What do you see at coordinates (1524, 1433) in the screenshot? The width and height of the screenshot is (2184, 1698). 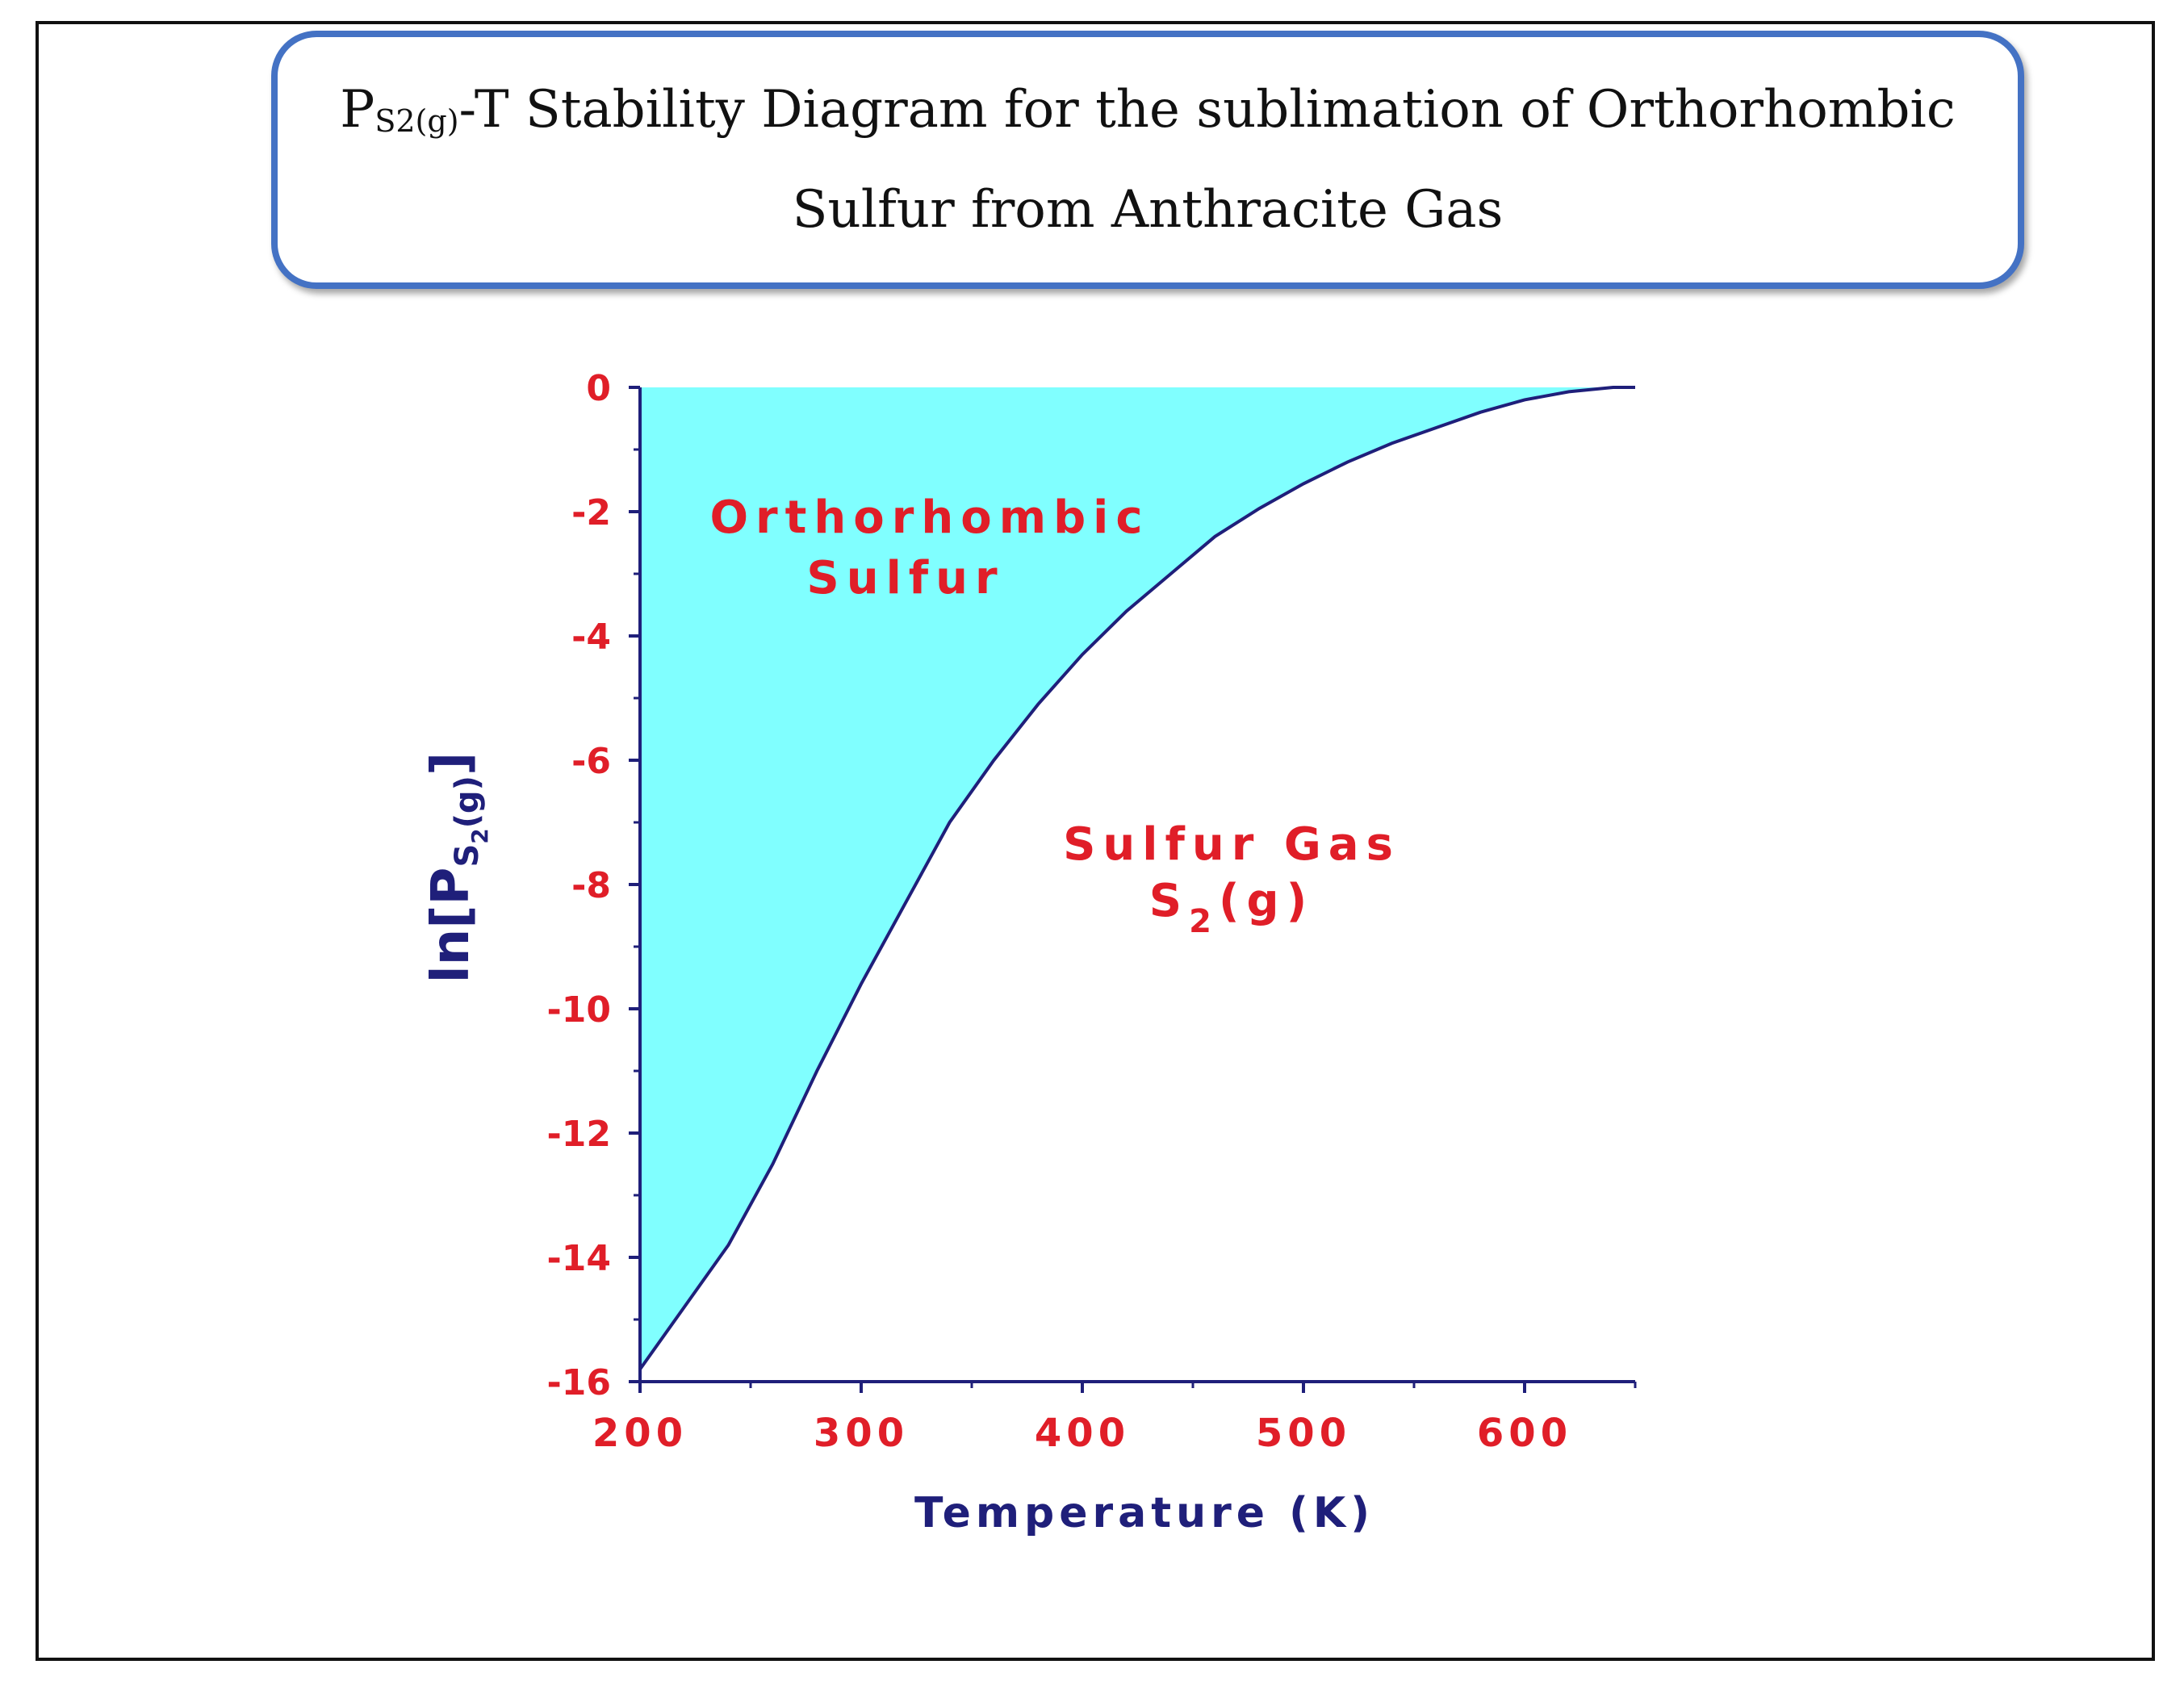 I see `x-tick-label: 600` at bounding box center [1524, 1433].